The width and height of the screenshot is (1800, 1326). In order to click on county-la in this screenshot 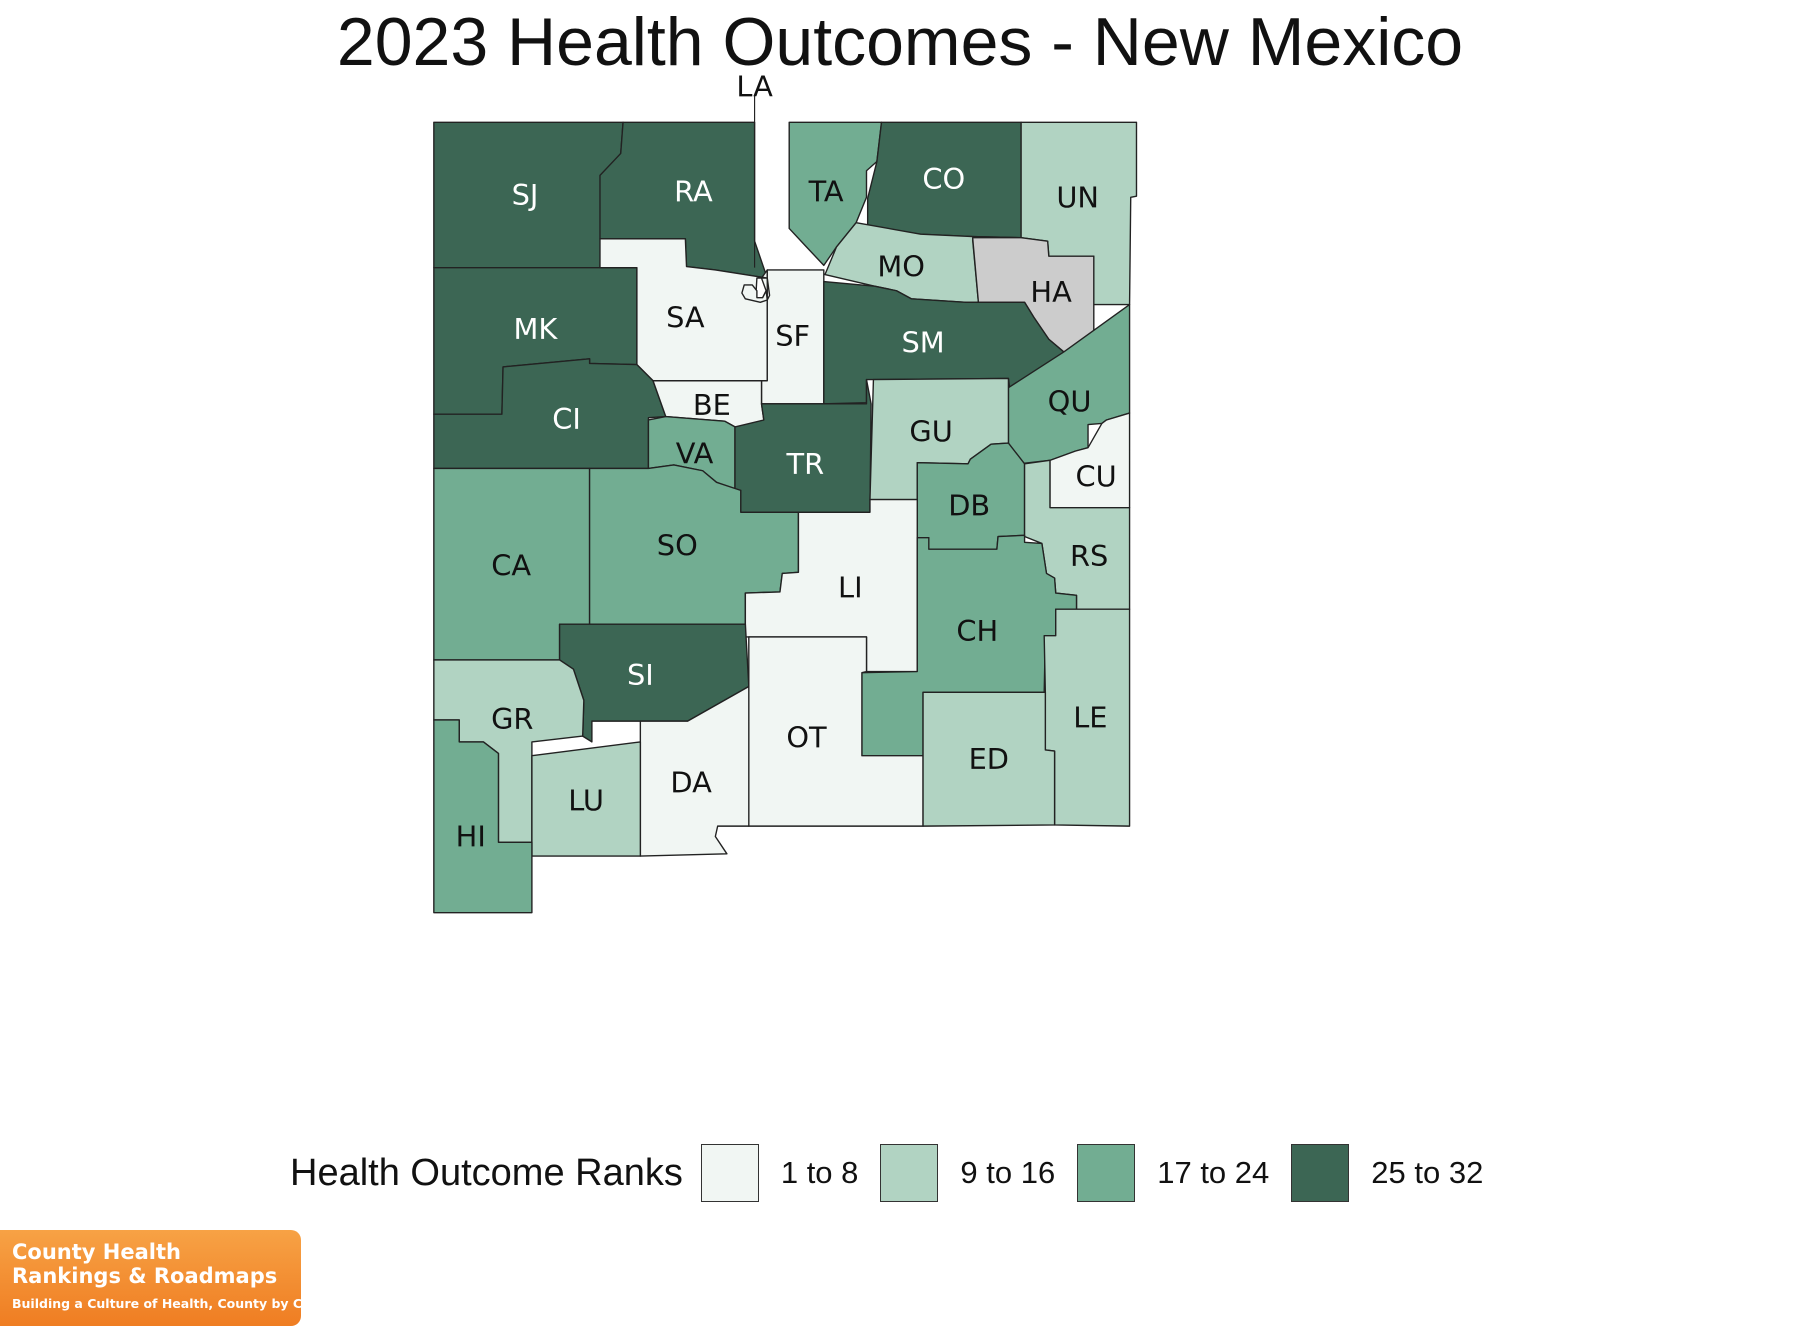, I will do `click(754, 293)`.